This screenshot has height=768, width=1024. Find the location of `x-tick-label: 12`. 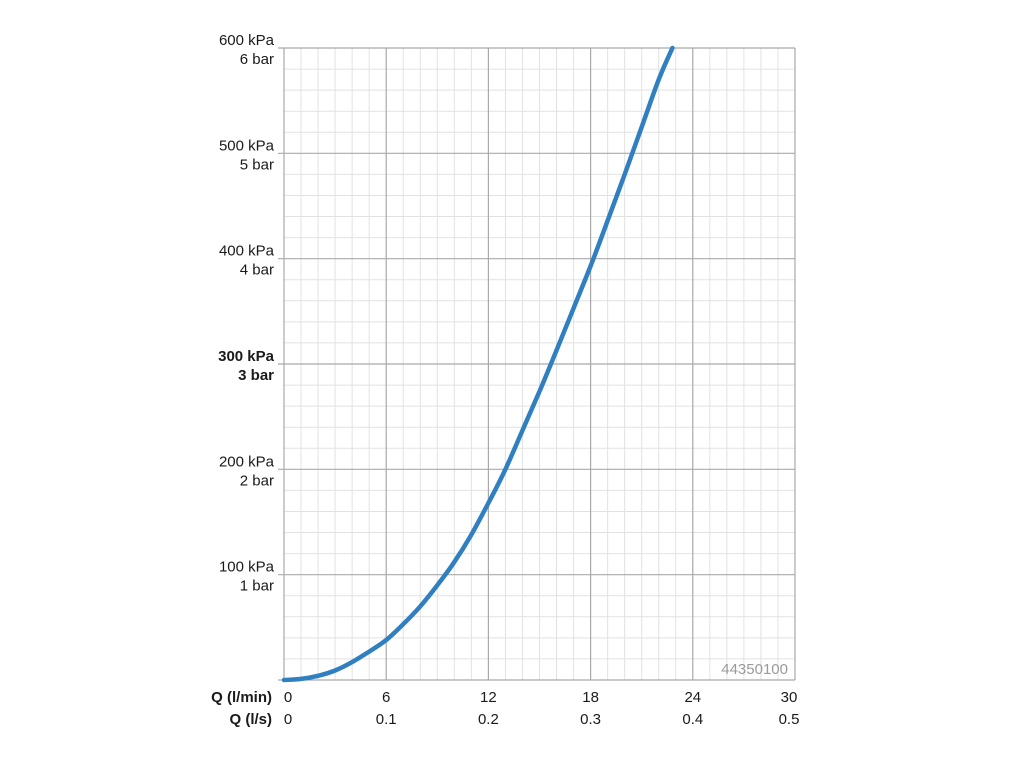

x-tick-label: 12 is located at coordinates (488, 697).